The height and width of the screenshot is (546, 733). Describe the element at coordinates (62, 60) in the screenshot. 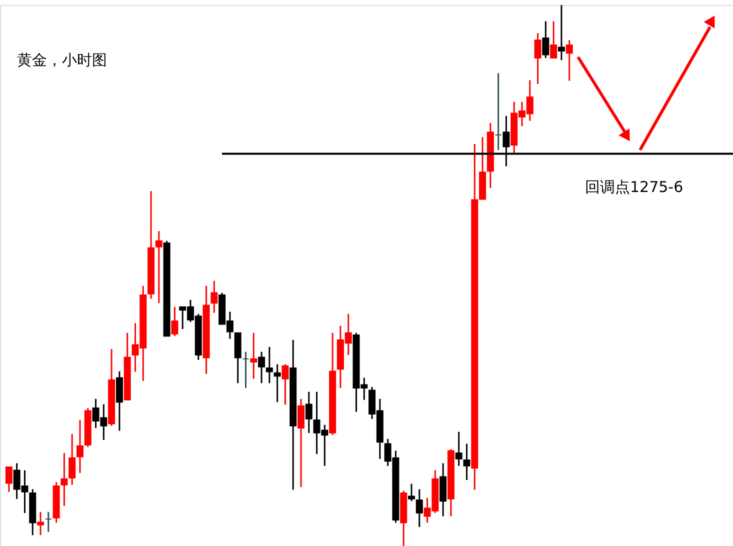

I see `text: 黄金，小时图` at that location.